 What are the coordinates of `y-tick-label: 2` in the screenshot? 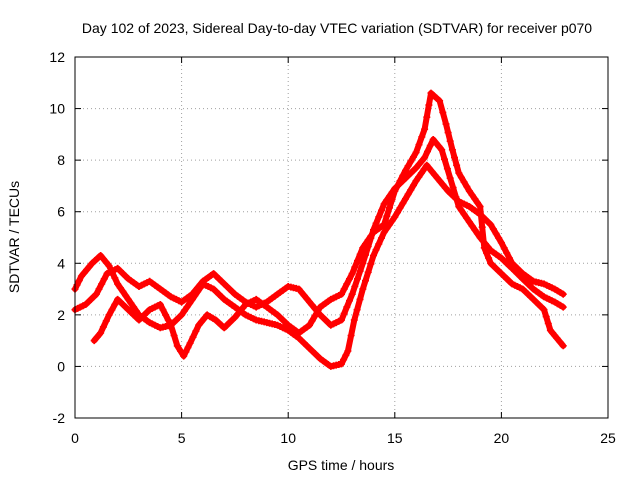 It's located at (61, 315).